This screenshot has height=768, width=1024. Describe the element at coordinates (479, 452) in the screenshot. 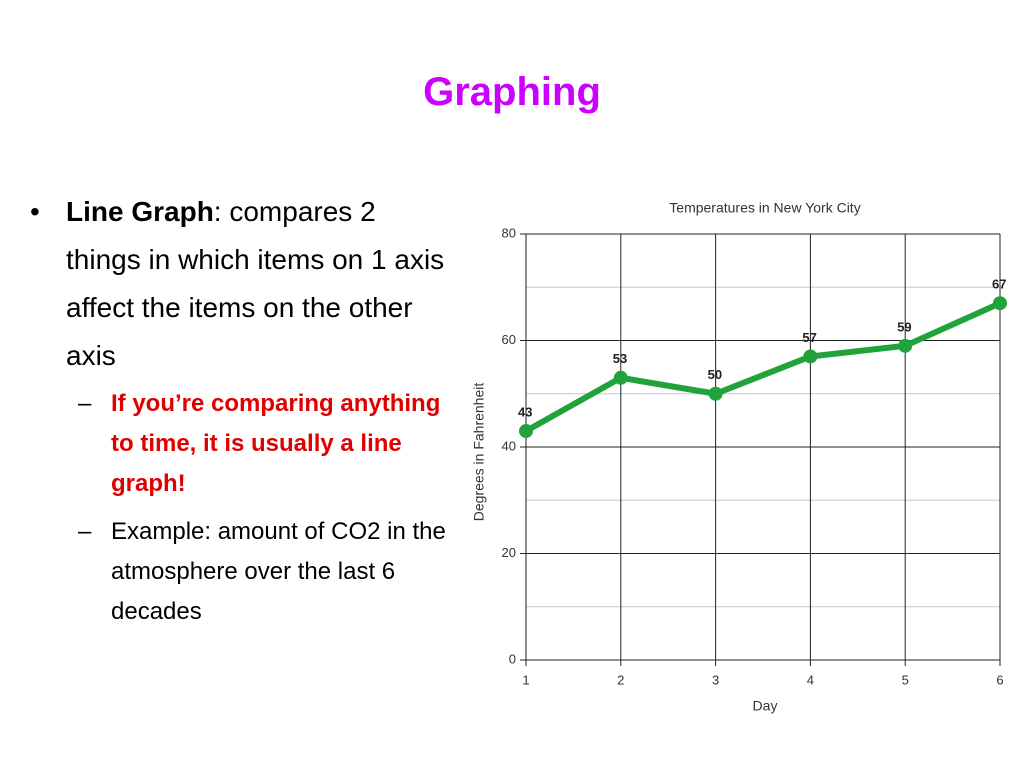

I see `y-axis-label: Degrees in Fahrenheit` at that location.